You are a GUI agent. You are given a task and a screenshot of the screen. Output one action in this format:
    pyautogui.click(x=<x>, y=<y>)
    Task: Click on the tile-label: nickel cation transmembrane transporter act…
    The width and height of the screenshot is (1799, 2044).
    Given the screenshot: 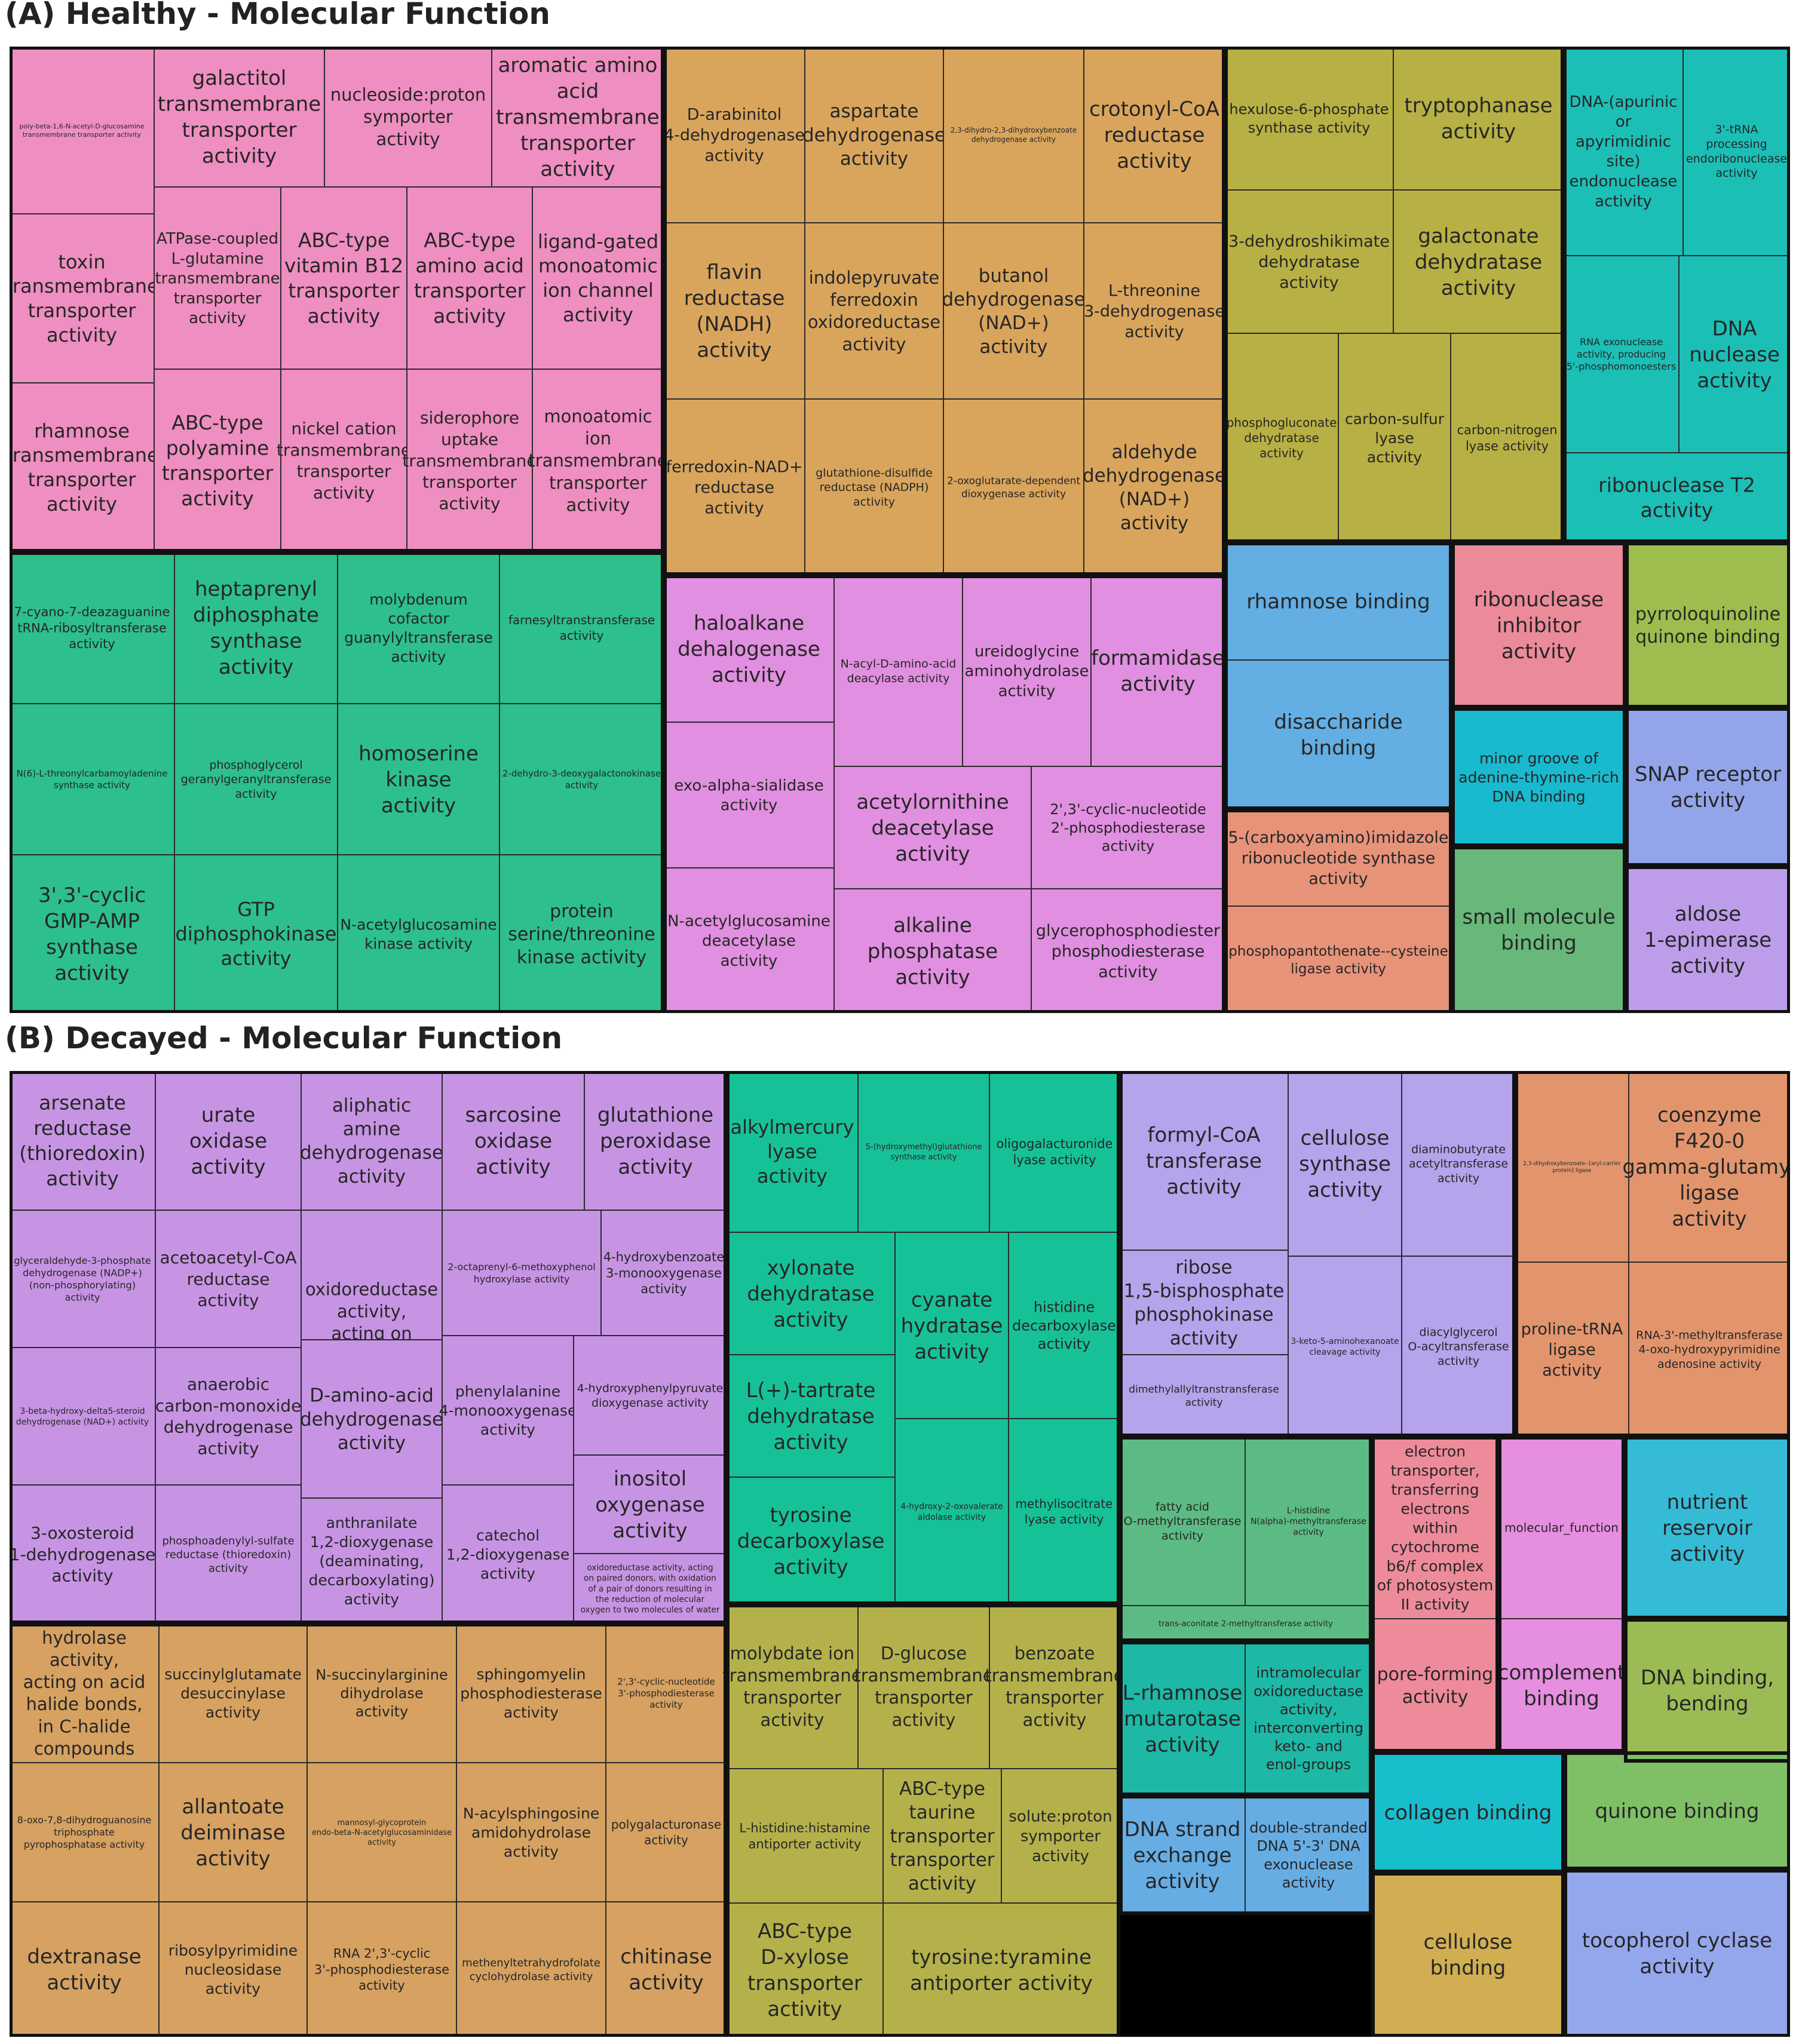 What is the action you would take?
    pyautogui.click(x=344, y=461)
    